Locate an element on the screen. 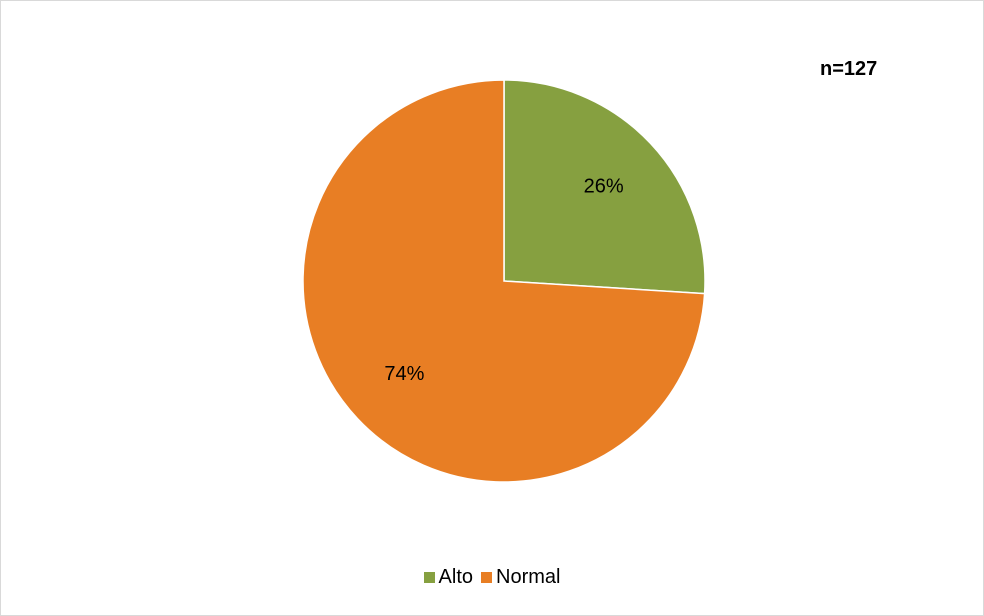  data-label-normal: 74% is located at coordinates (404, 374).